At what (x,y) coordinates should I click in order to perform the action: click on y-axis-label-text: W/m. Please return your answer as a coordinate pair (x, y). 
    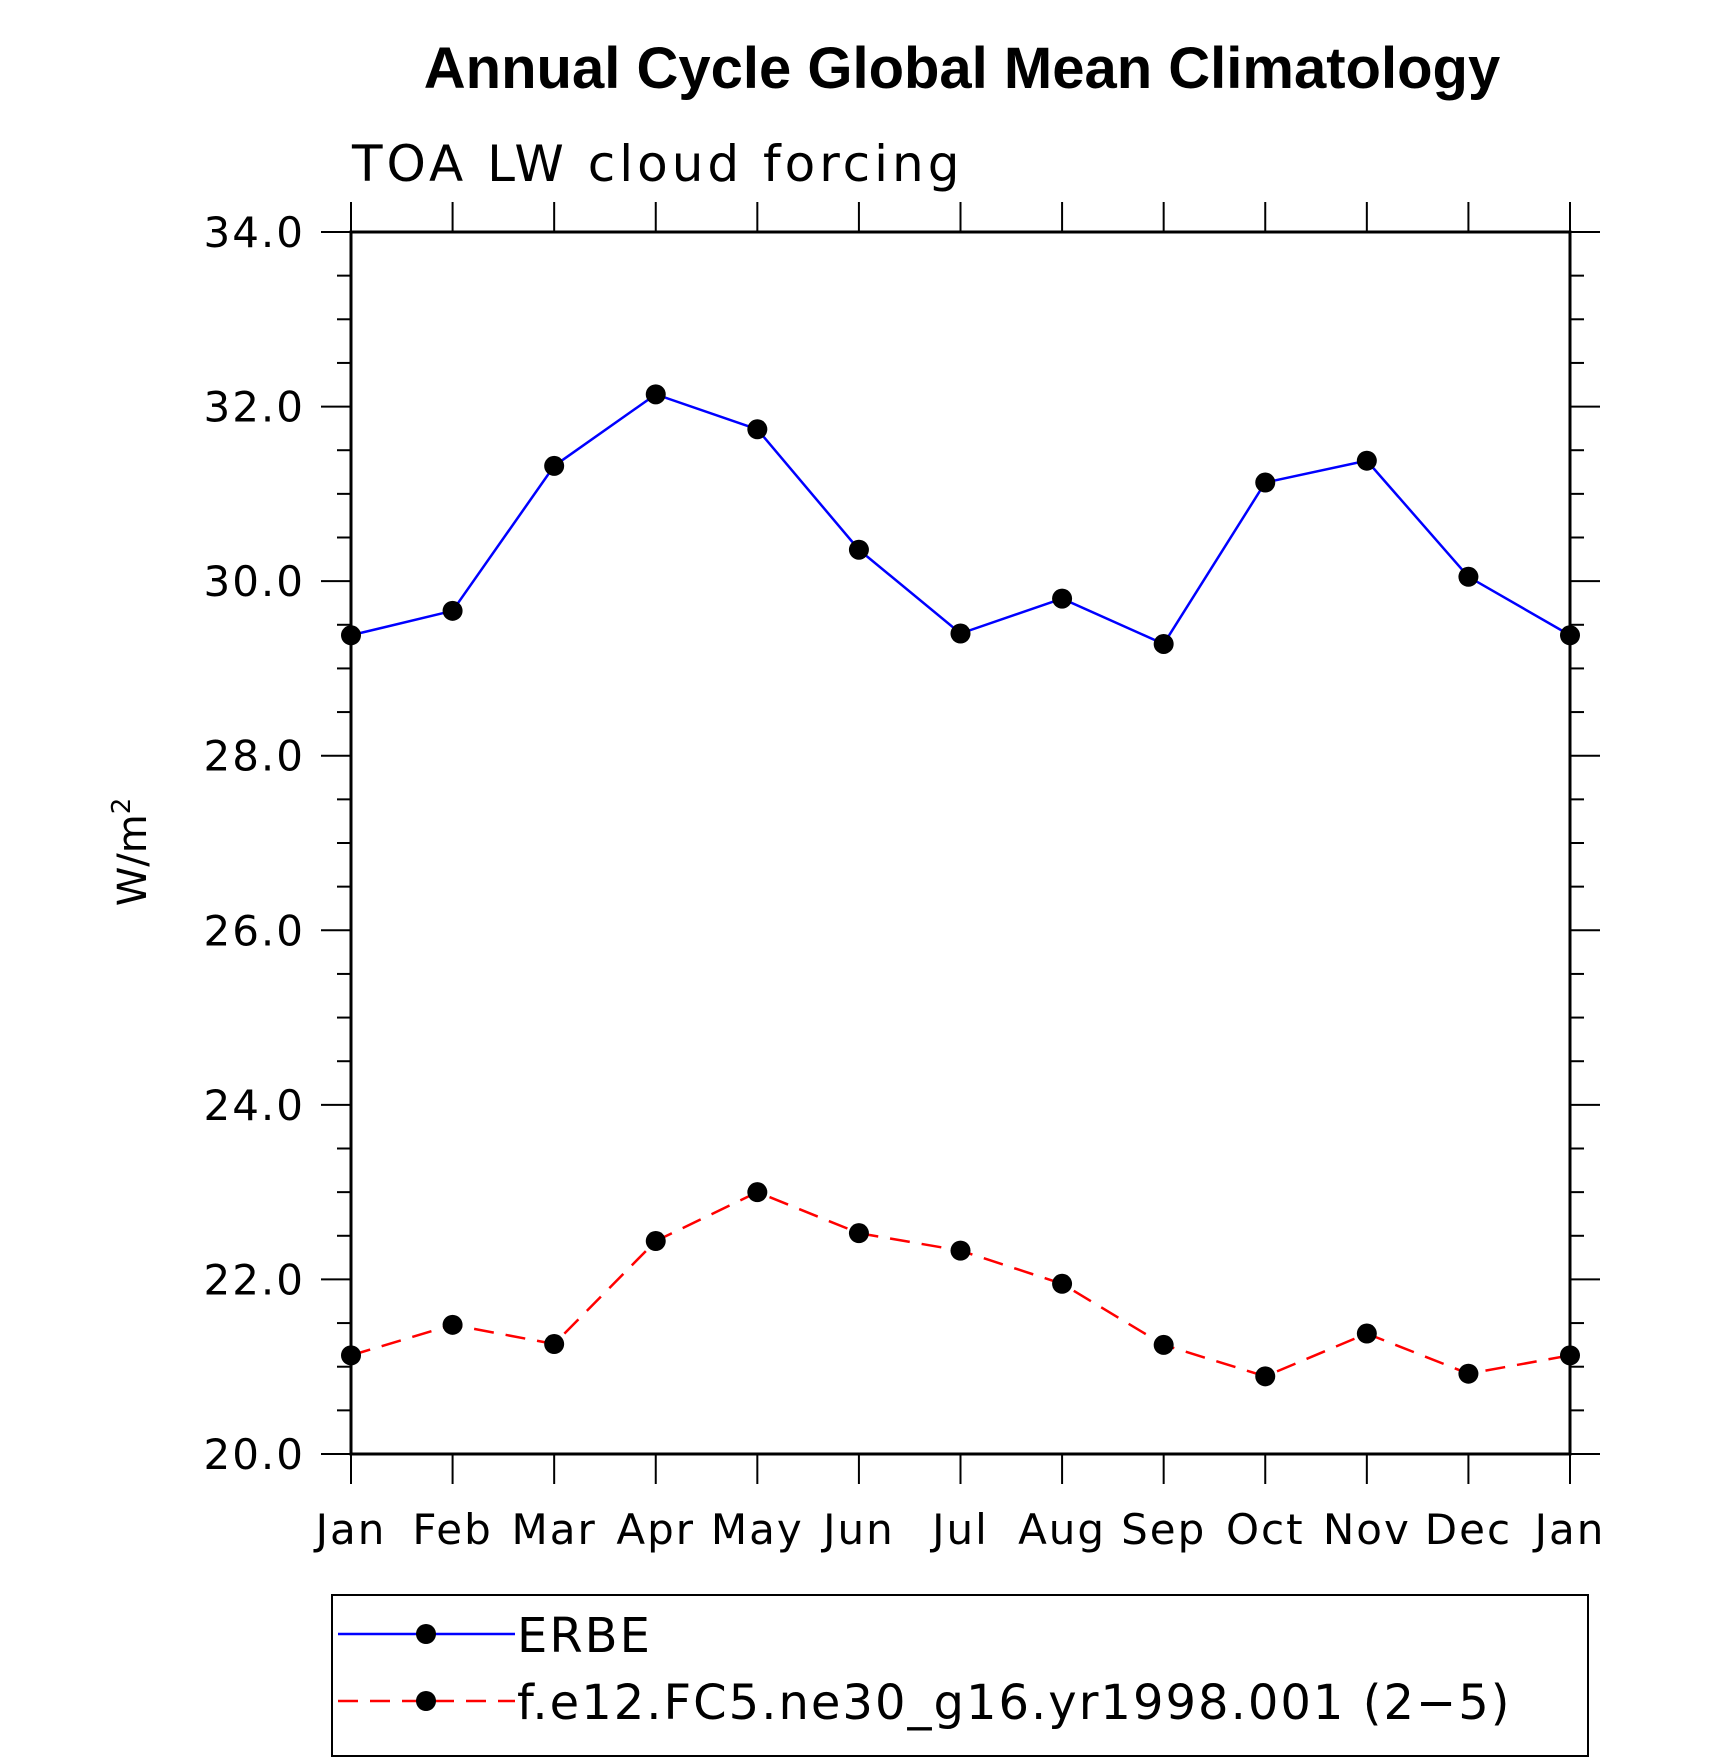
    Looking at the image, I should click on (133, 860).